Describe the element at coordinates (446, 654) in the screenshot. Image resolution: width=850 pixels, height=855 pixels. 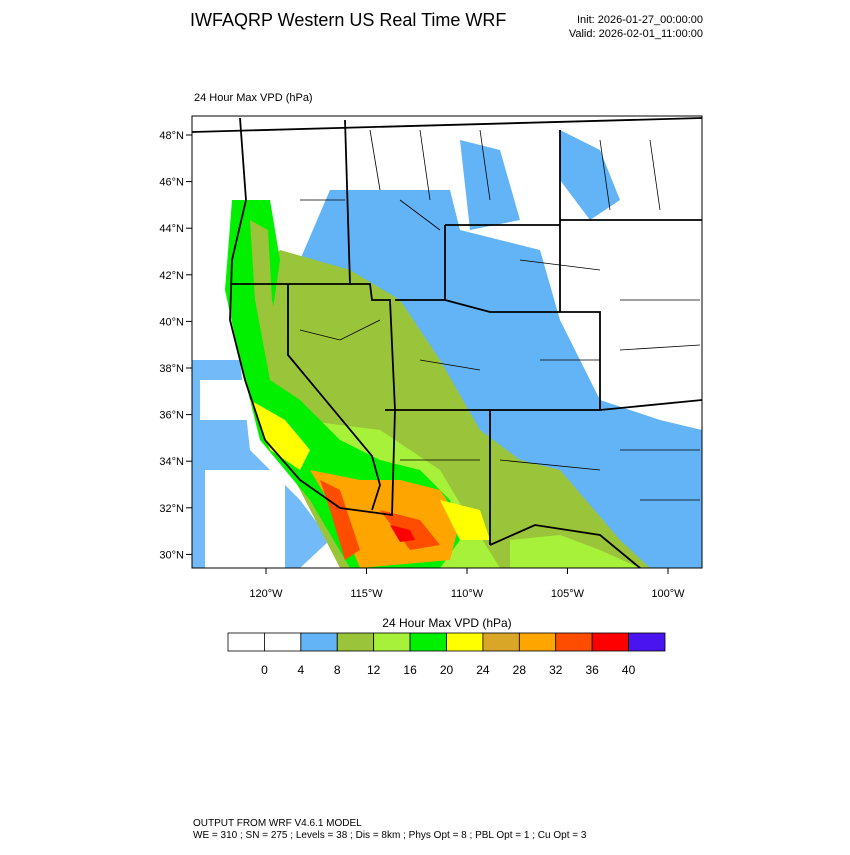
I see `colorbar: 0 4 8 12 16 20 24 28 32 36 40` at that location.